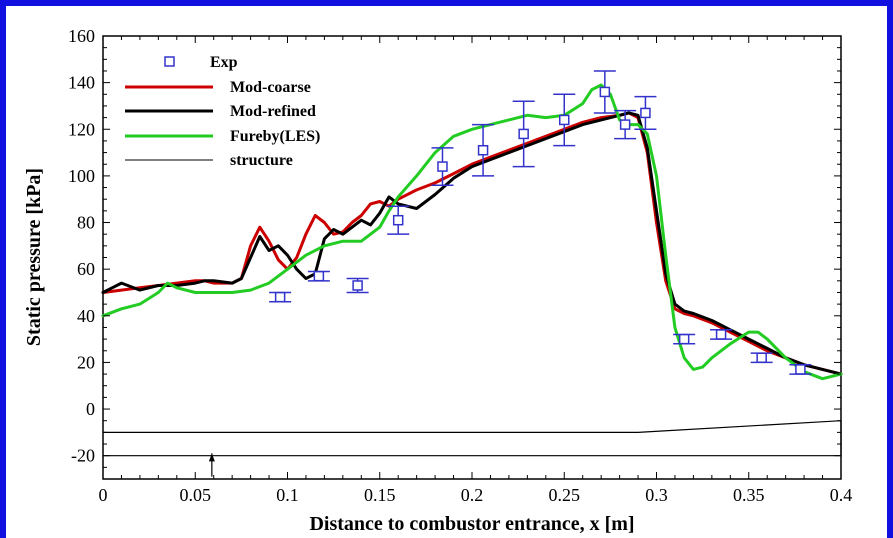  What do you see at coordinates (81, 83) in the screenshot?
I see `y-tick-label: 140` at bounding box center [81, 83].